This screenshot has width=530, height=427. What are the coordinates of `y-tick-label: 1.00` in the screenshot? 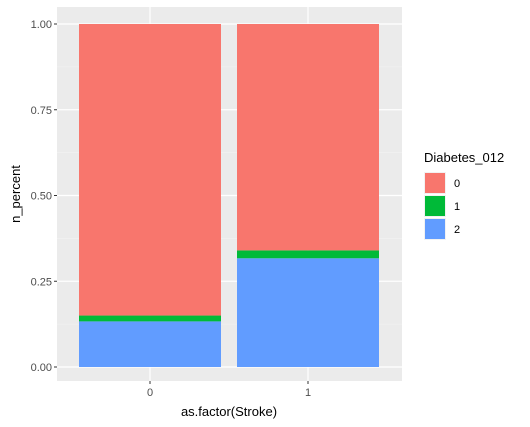 It's located at (41, 25).